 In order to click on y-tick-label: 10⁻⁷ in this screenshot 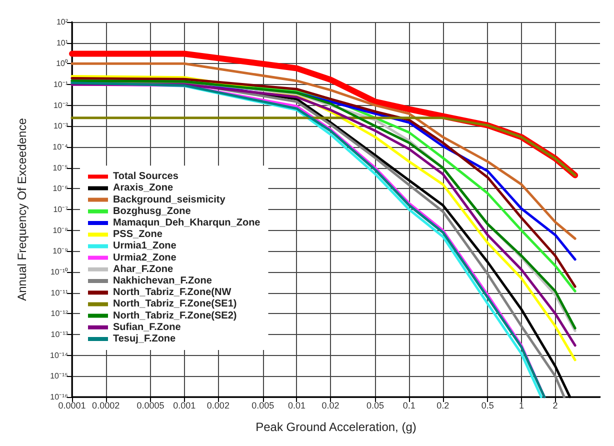, I will do `click(60, 209)`.